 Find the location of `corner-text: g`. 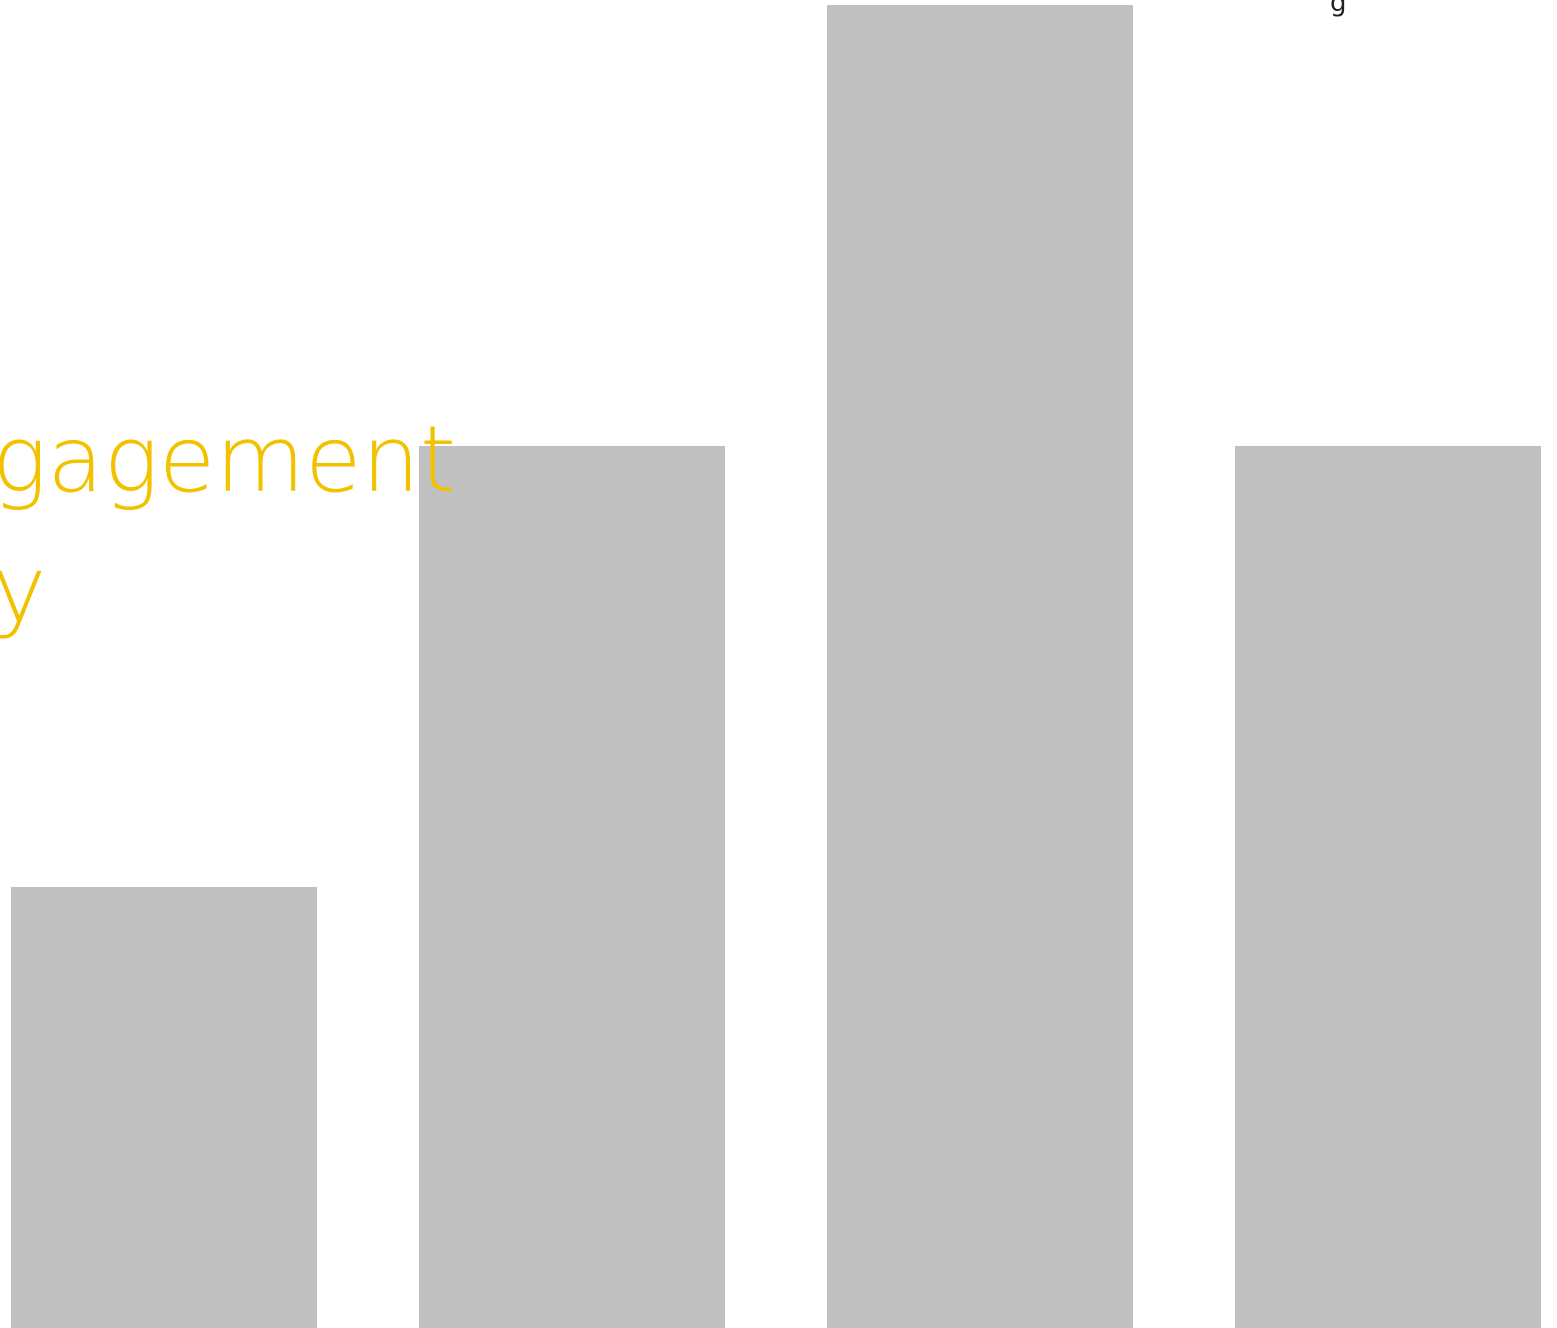

corner-text: g is located at coordinates (1338, 9).